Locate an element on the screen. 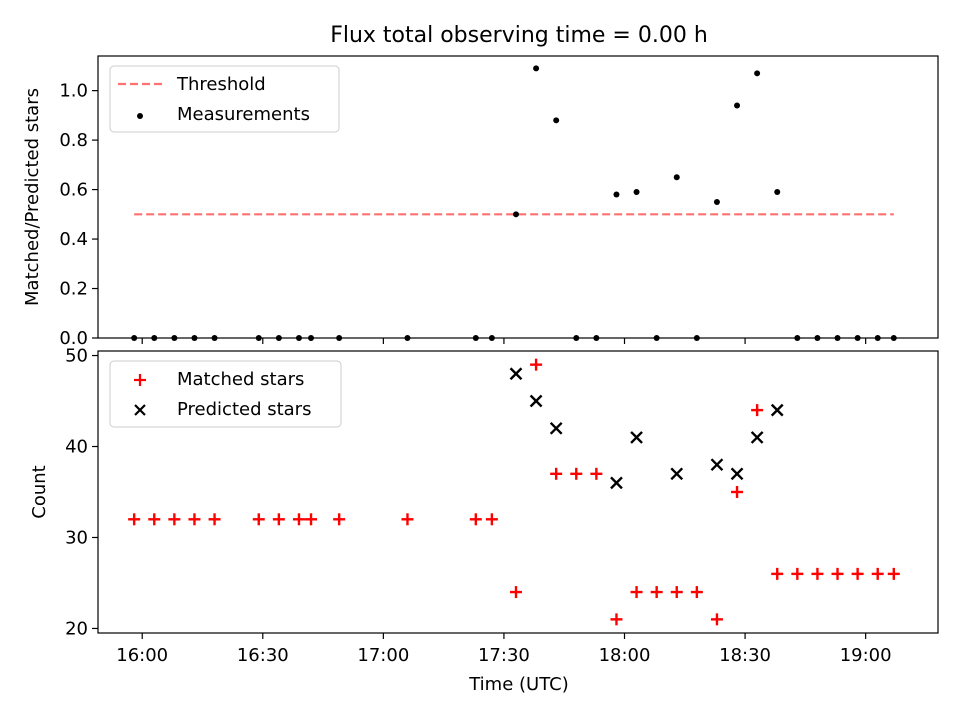 This screenshot has height=720, width=960. ratio-legend-box is located at coordinates (224, 99).